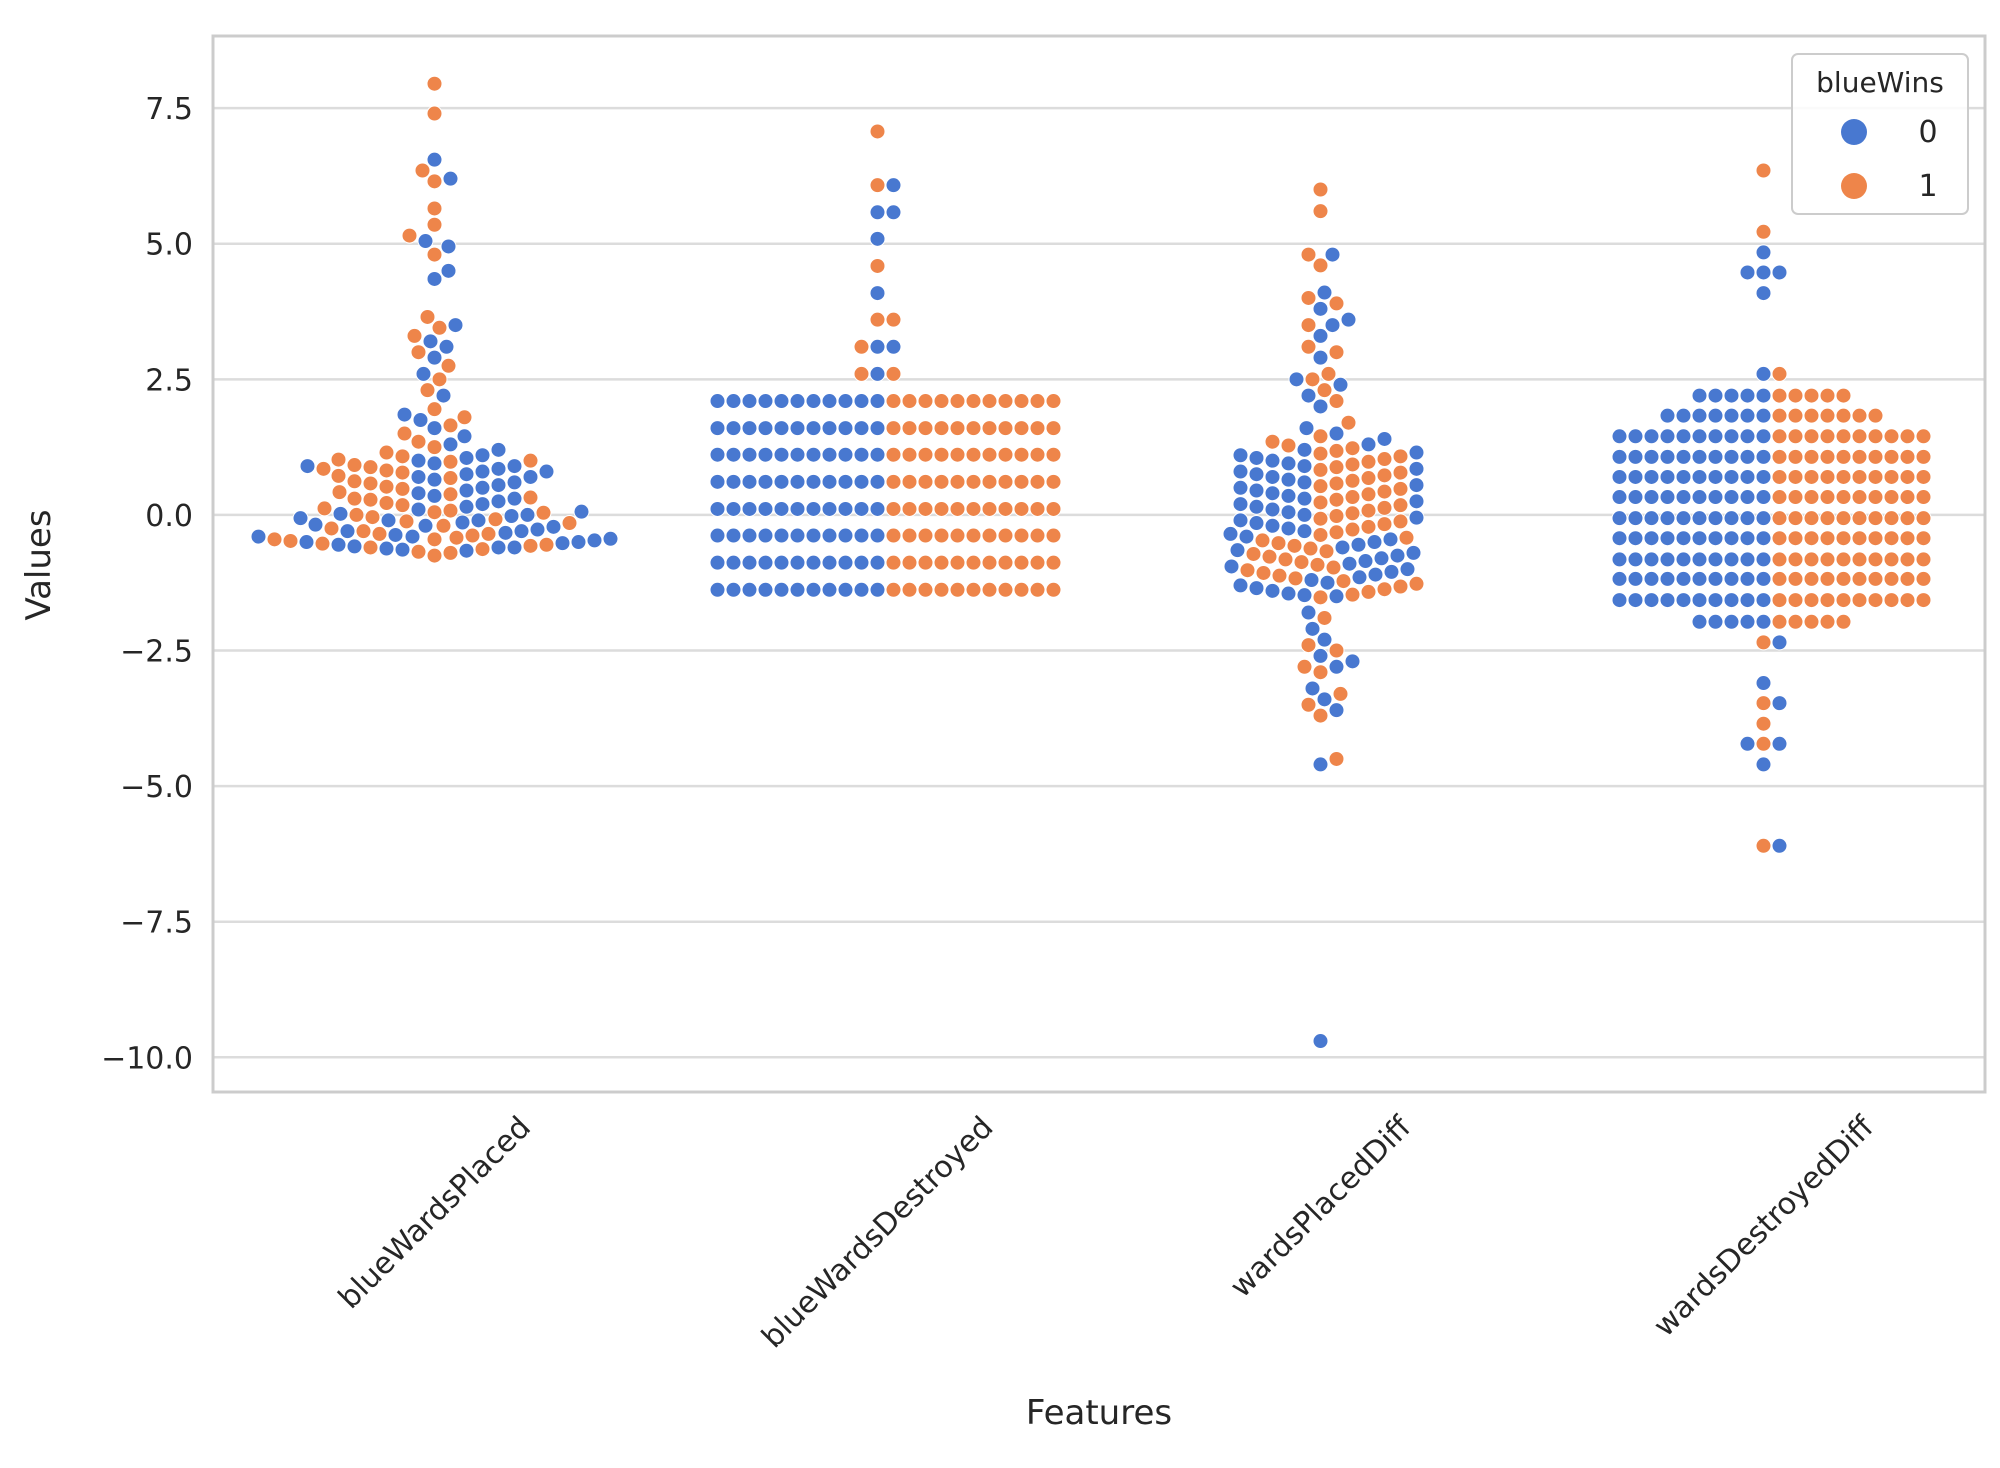 This screenshot has width=2000, height=1468. Describe the element at coordinates (1854, 186) in the screenshot. I see `legend-marker` at that location.